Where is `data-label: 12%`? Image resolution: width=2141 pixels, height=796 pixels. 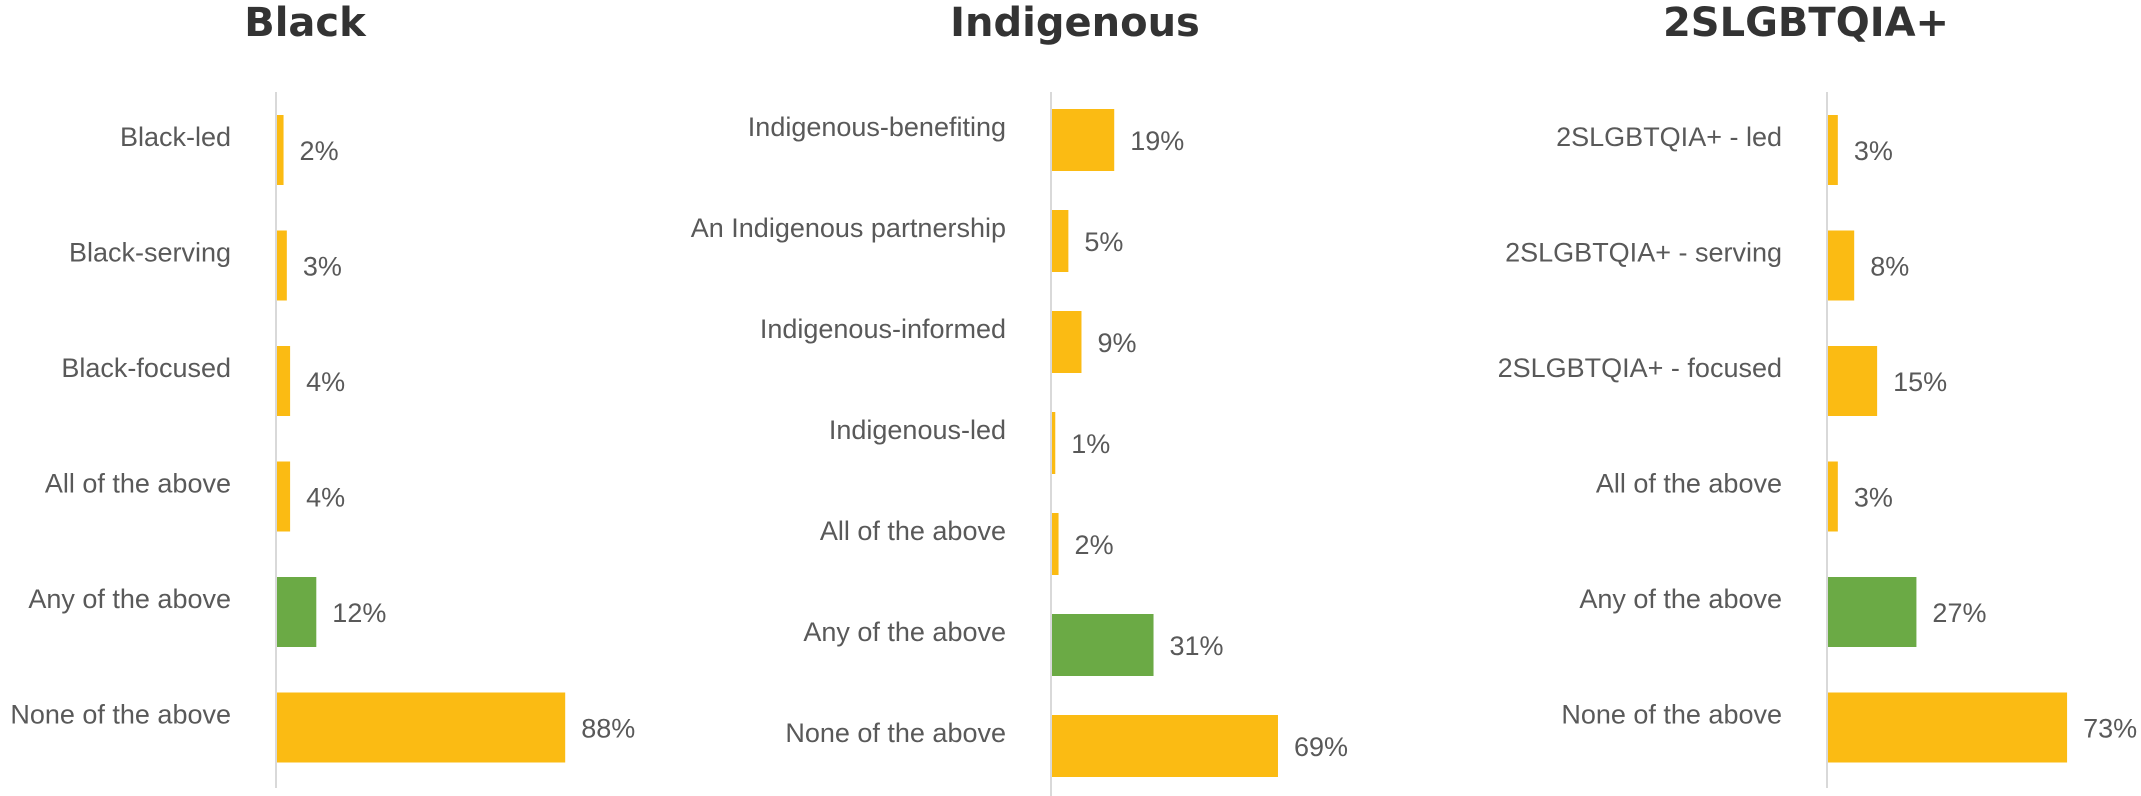
data-label: 12% is located at coordinates (359, 613).